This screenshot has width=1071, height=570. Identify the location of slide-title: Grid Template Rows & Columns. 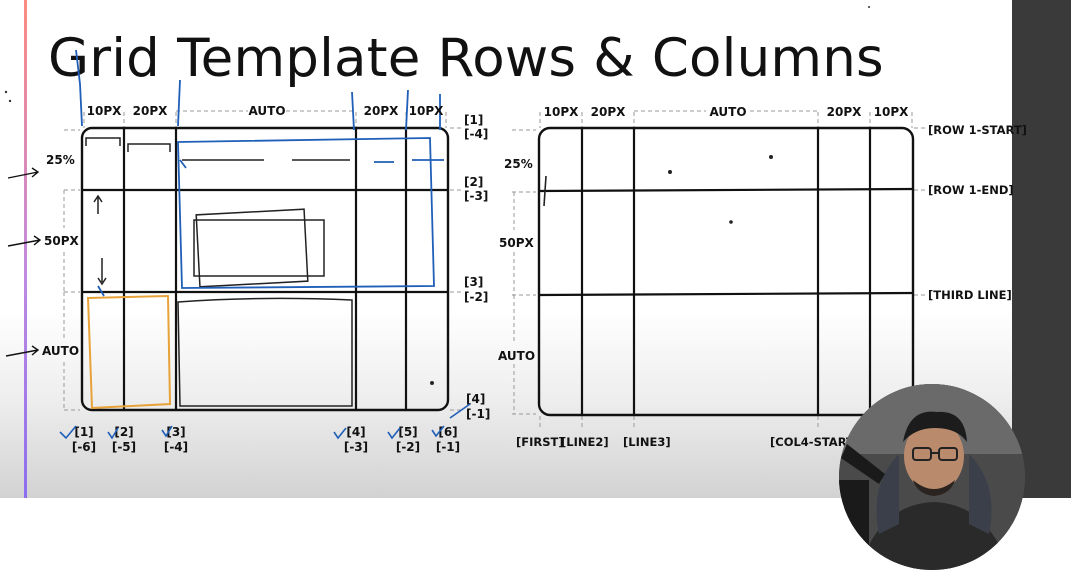
(466, 58).